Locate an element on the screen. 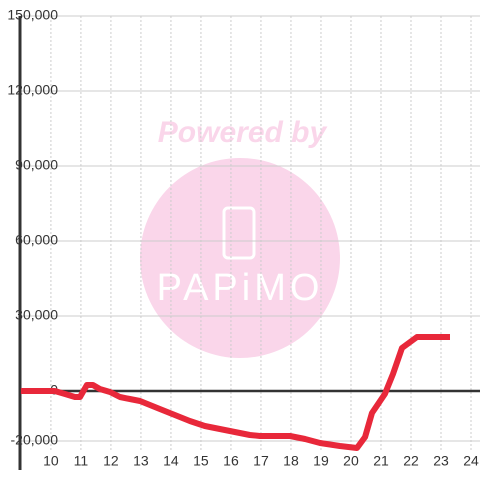 Image resolution: width=480 pixels, height=485 pixels. x-tick-label: 16 is located at coordinates (231, 461).